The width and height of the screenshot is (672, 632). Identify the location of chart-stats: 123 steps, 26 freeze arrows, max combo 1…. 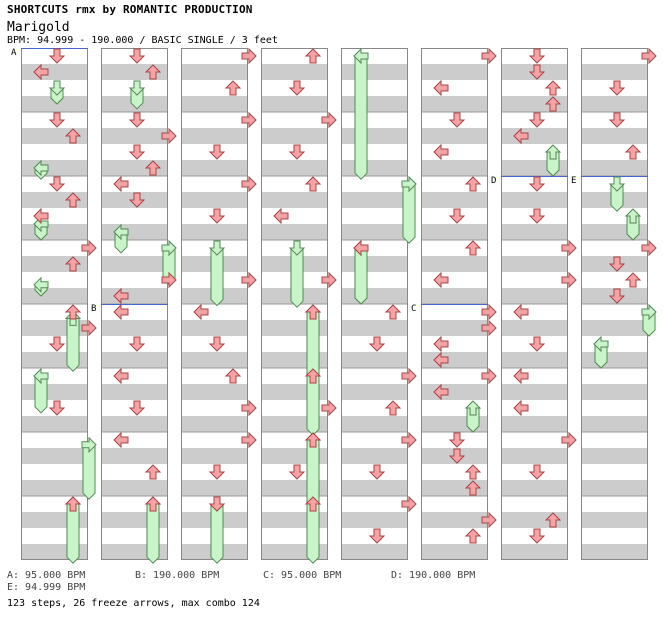
(133, 603).